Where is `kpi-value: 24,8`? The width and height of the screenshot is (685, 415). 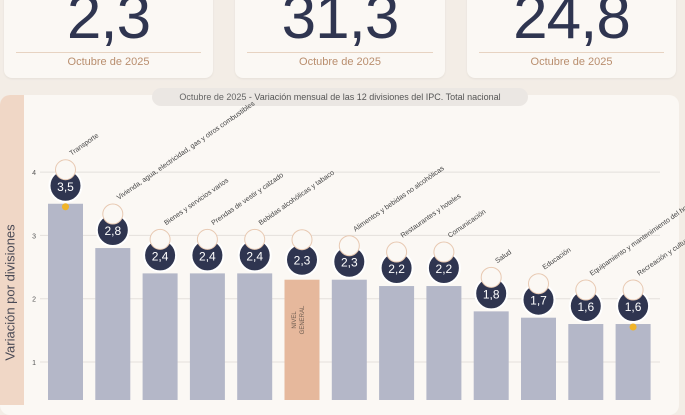 kpi-value: 24,8 is located at coordinates (572, 26).